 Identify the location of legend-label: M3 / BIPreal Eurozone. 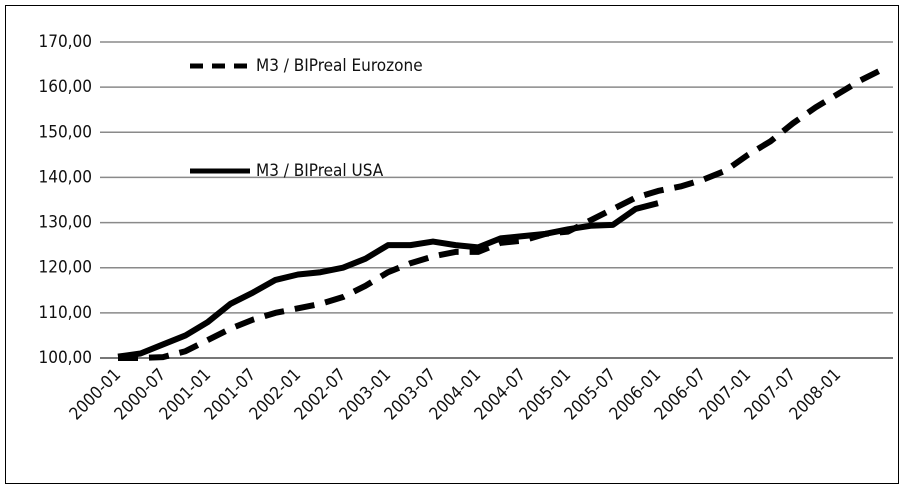
(339, 66).